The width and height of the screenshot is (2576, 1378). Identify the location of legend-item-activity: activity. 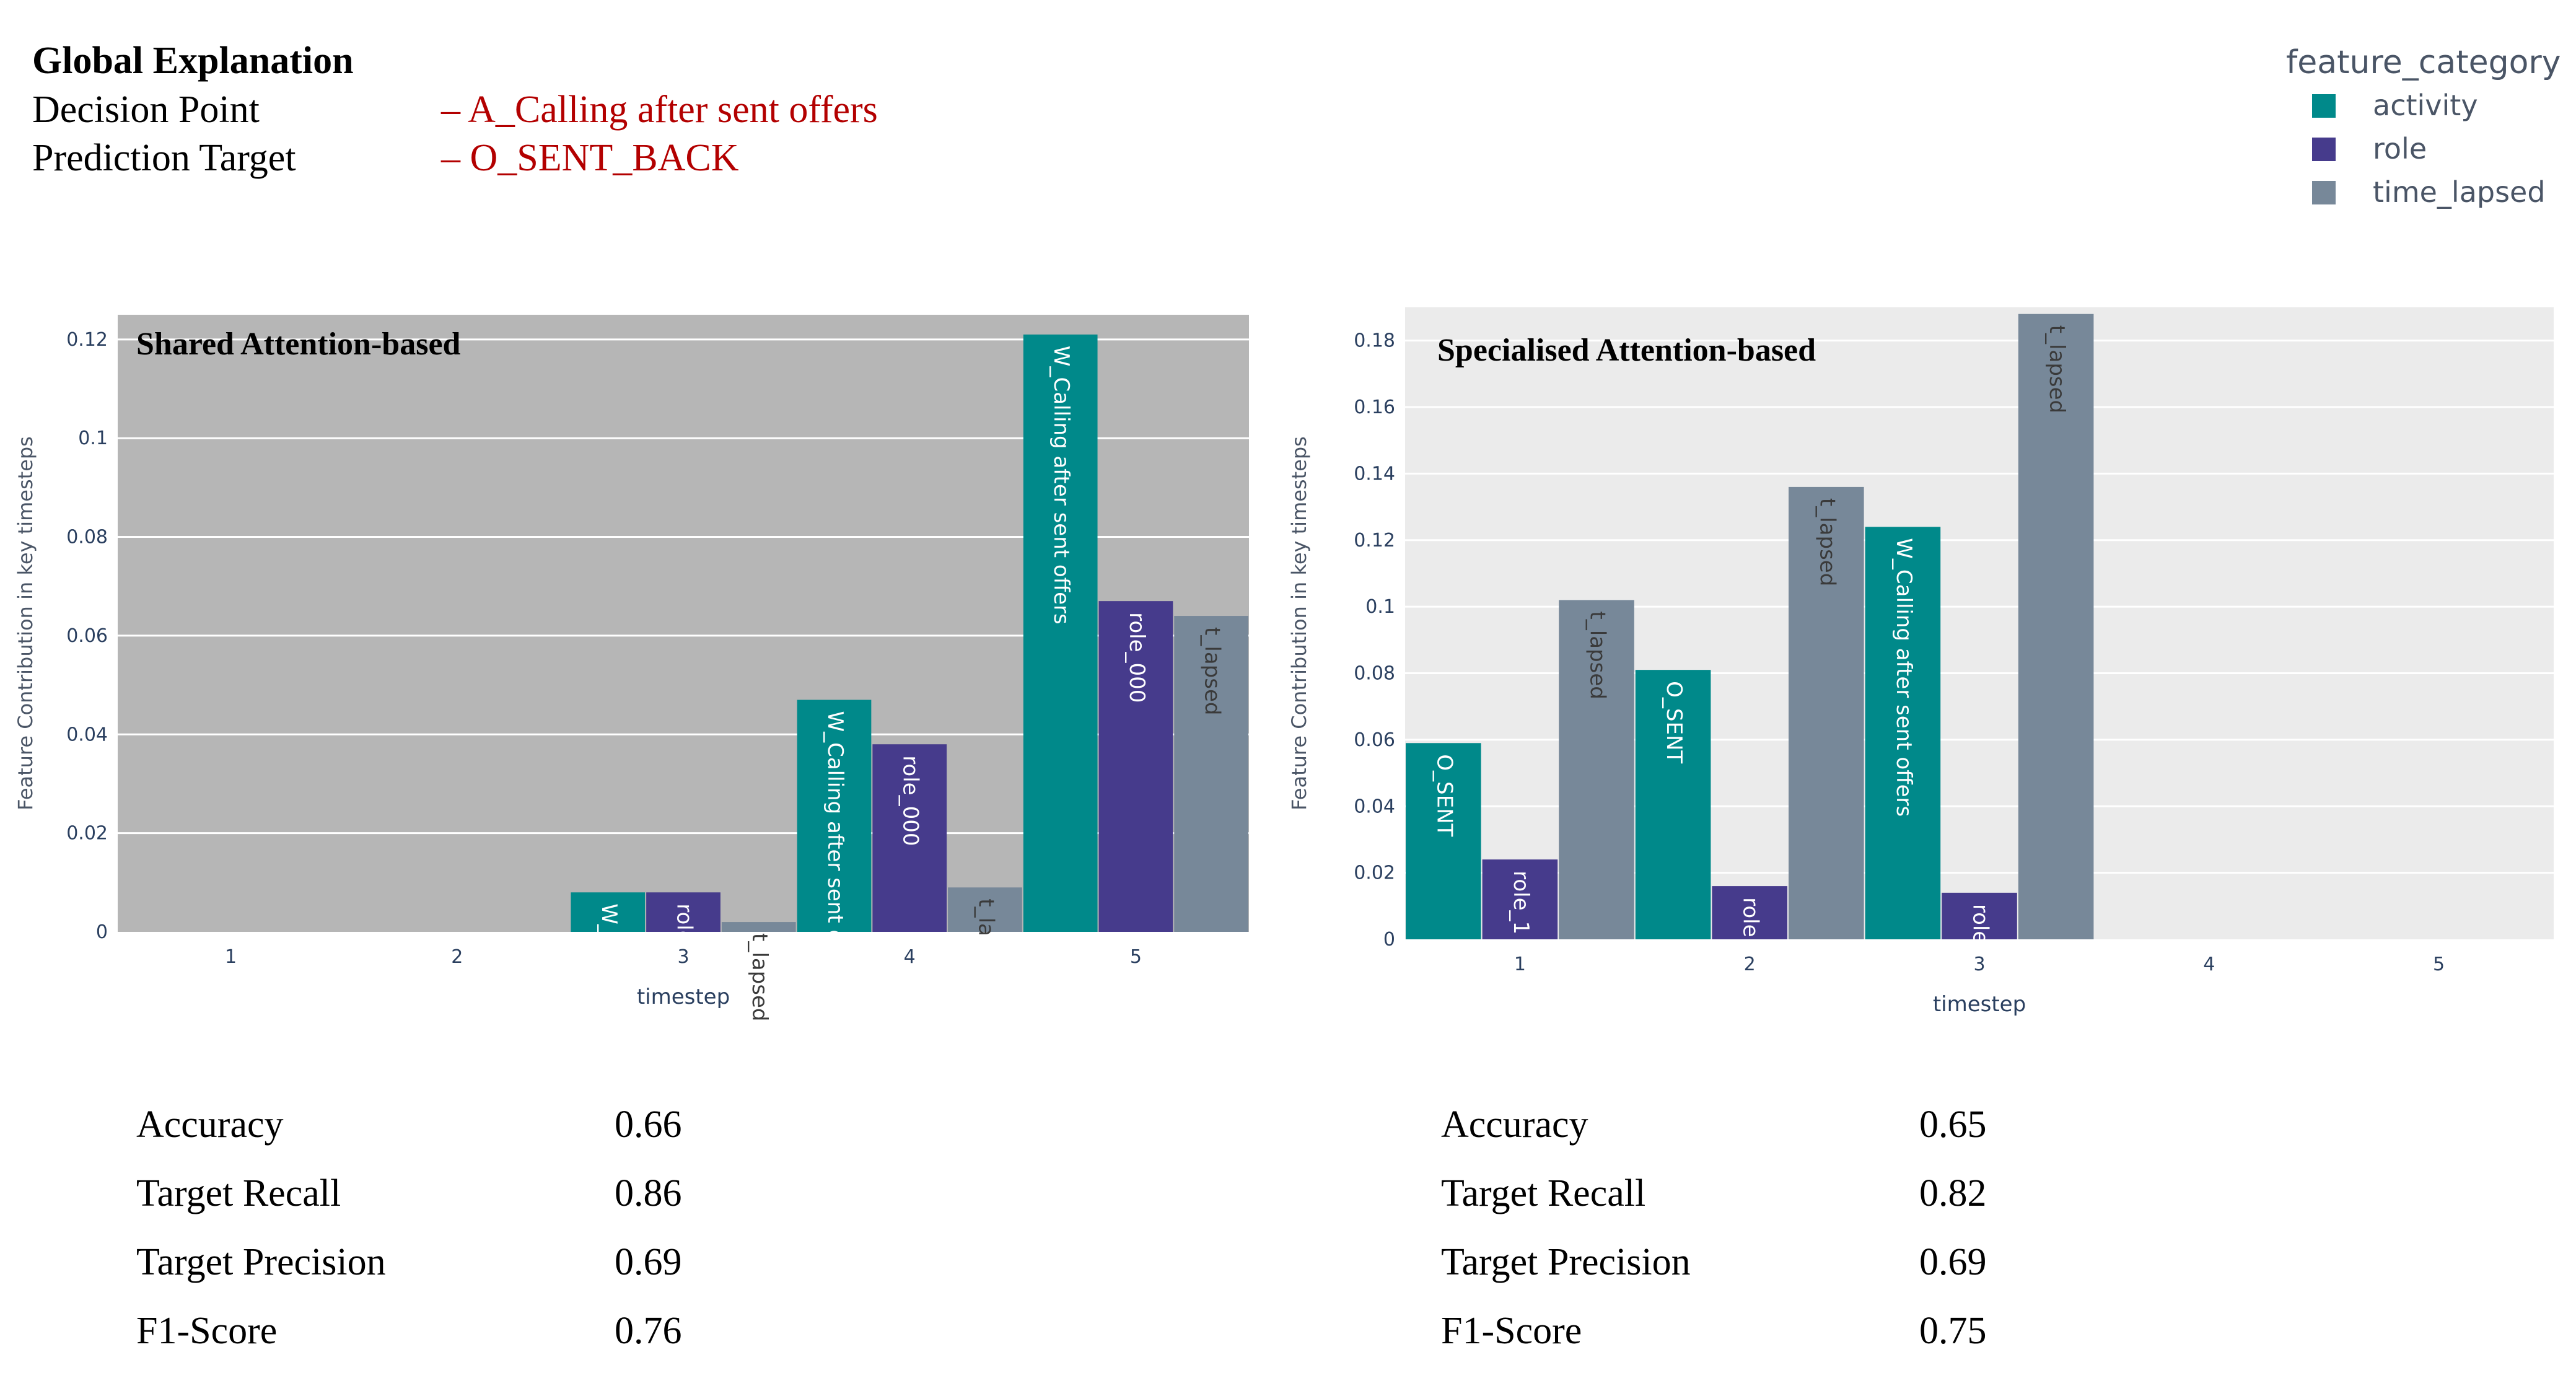
(2423, 106).